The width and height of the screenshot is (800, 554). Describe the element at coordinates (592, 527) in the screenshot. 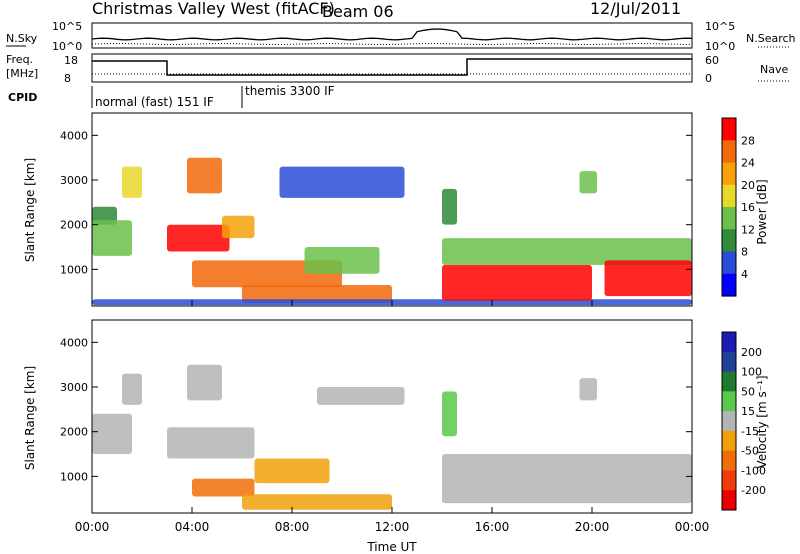

I see `xtick-label: 20:00` at that location.